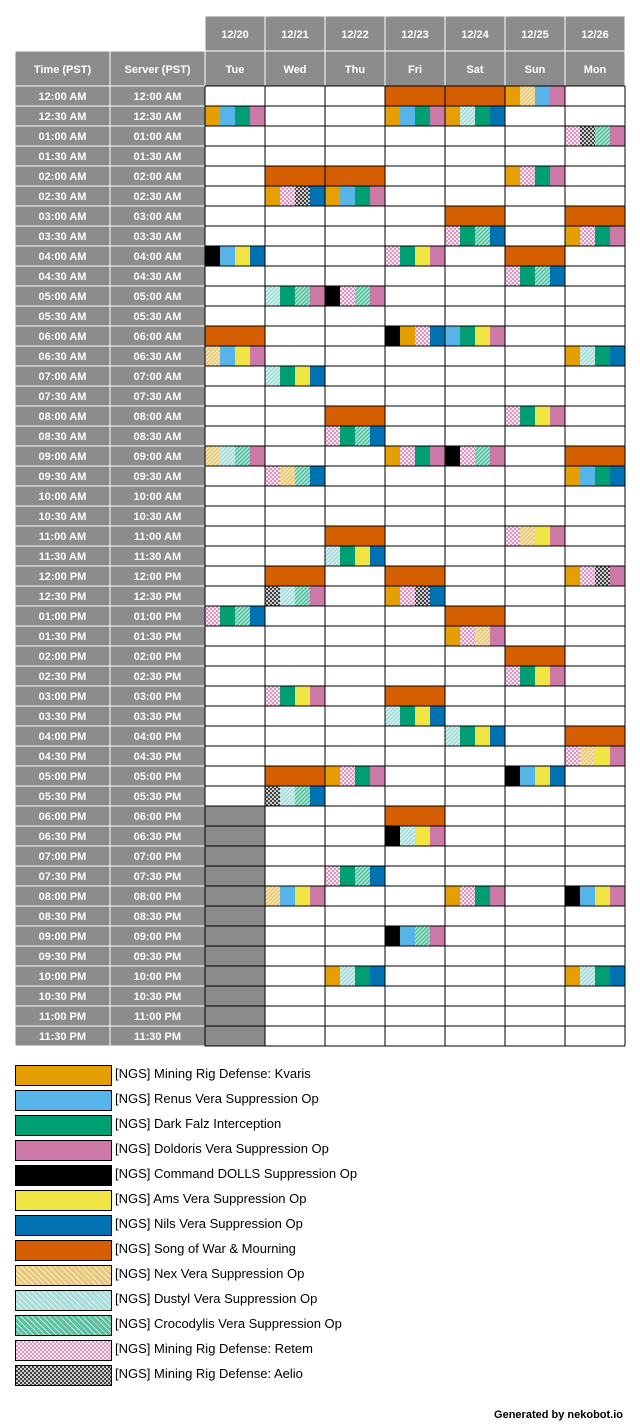 The image size is (640, 1425). I want to click on legend-swatch, so click(63, 1100).